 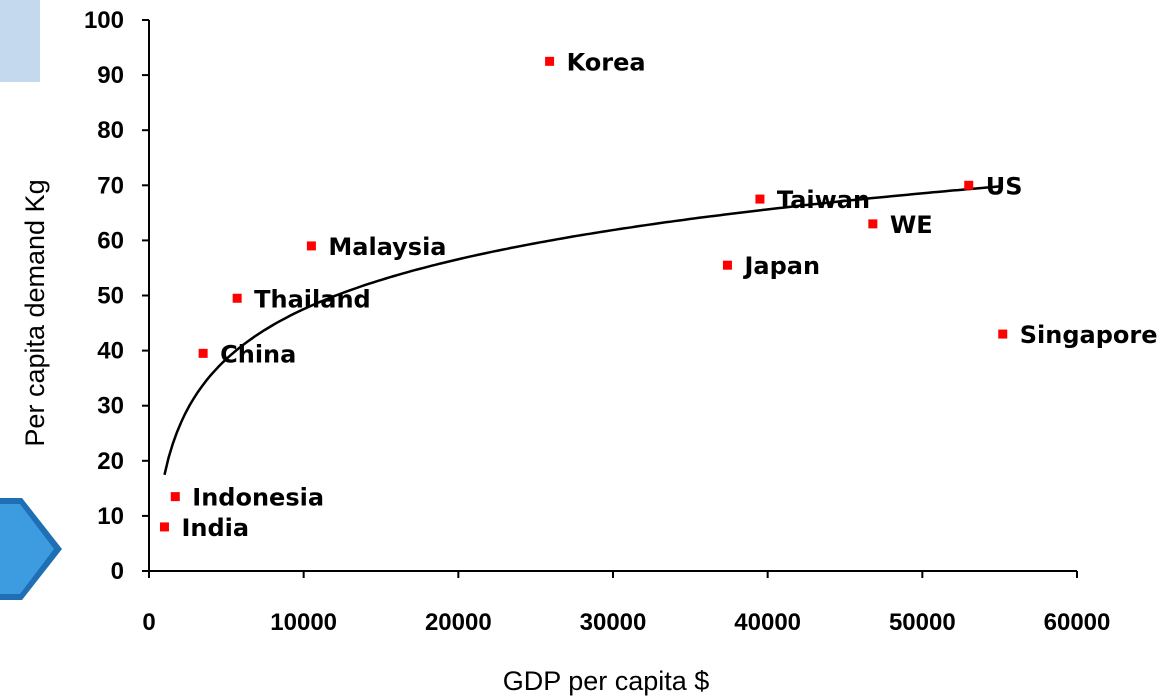 I want to click on x-tick-label: 60000, so click(x=1077, y=622).